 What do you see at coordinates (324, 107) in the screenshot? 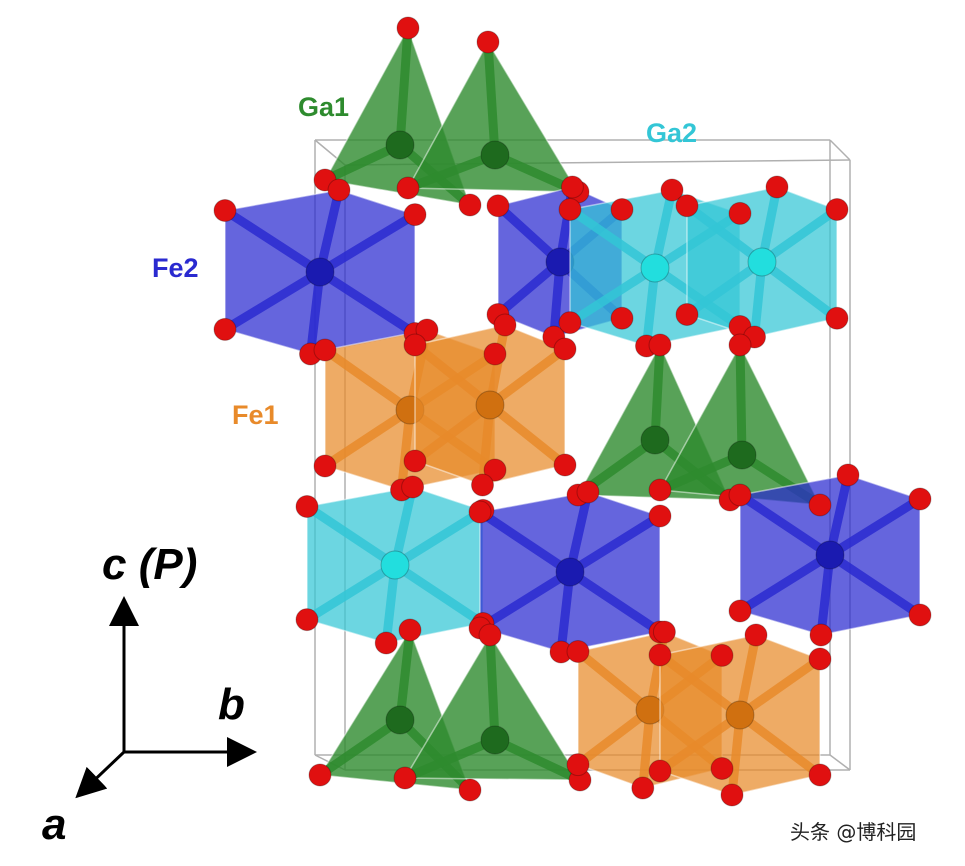
I see `label-ga1: Ga1` at bounding box center [324, 107].